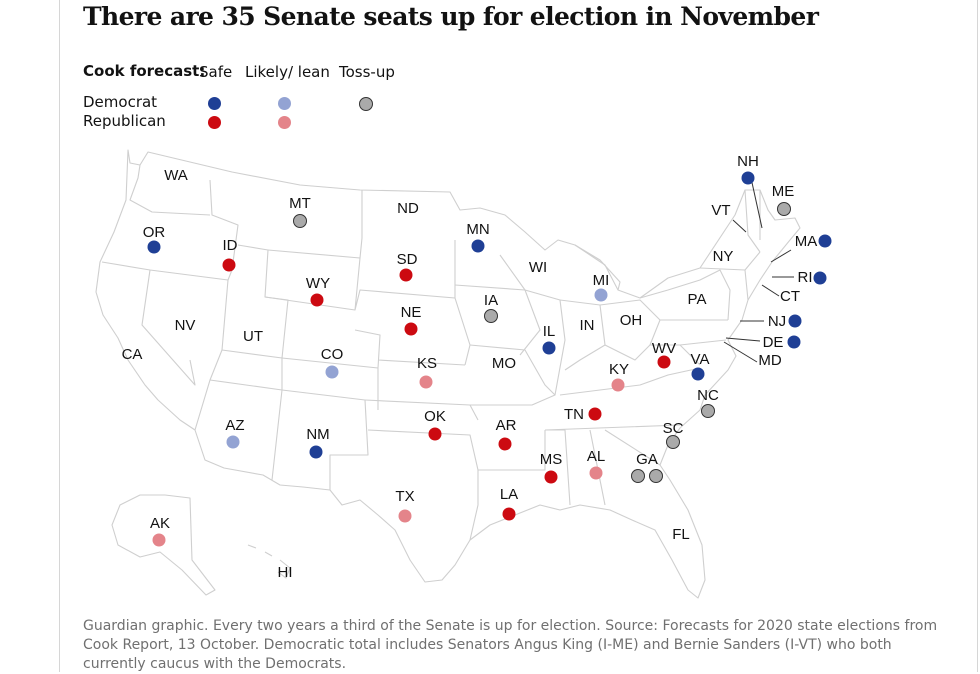 This screenshot has height=674, width=980. Describe the element at coordinates (748, 161) in the screenshot. I see `state-label-nh: NH` at that location.